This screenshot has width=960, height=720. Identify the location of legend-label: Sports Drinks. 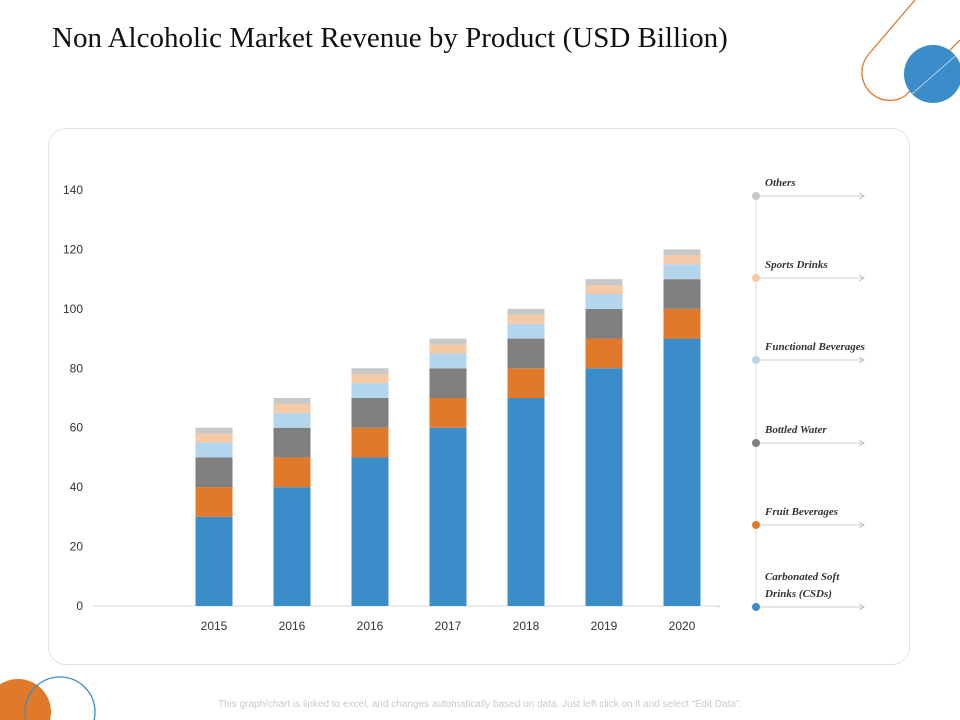
(796, 265).